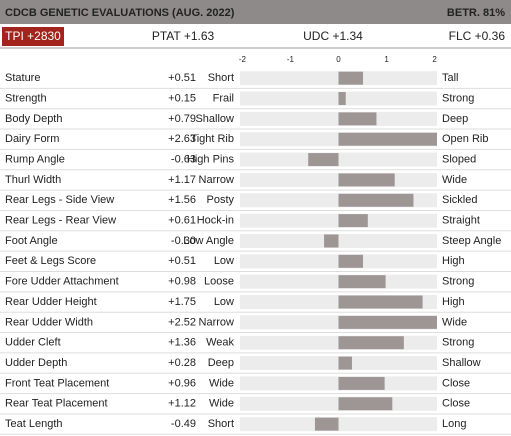  Describe the element at coordinates (183, 159) in the screenshot. I see `value-label: -0.63` at that location.